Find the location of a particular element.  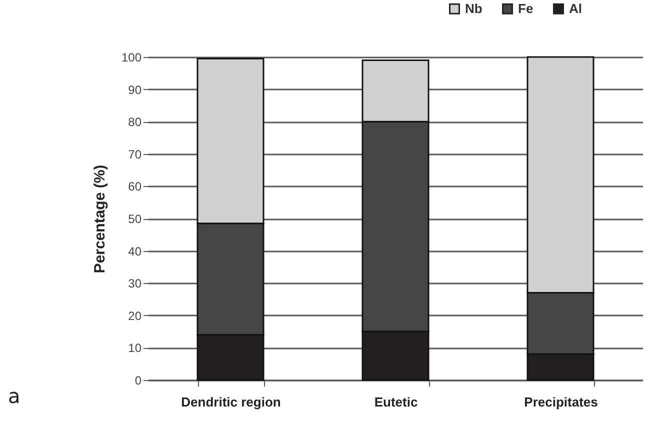

y-tick-label: 50 is located at coordinates (135, 219).